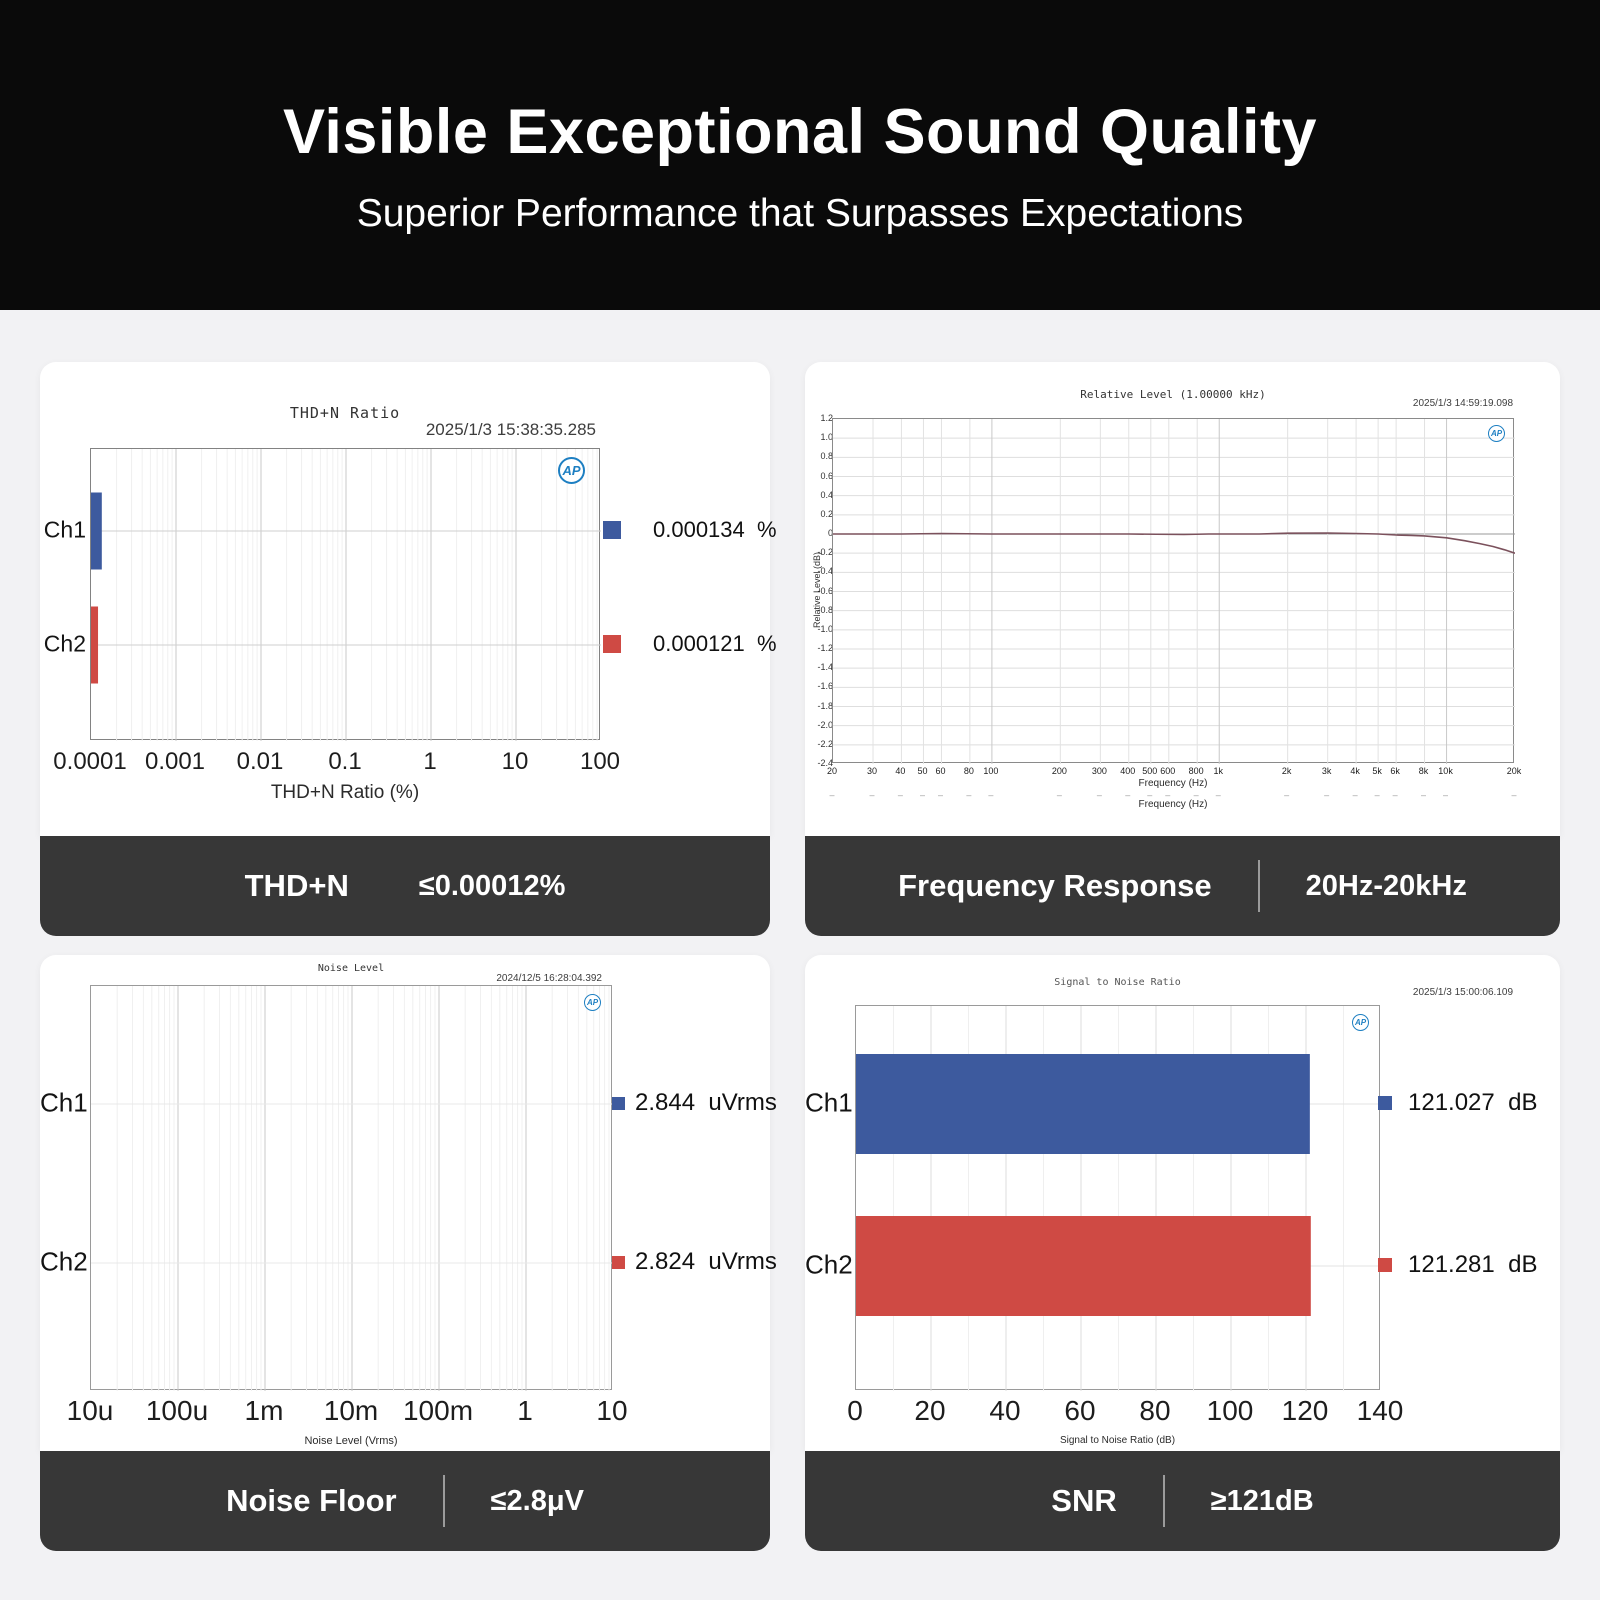  What do you see at coordinates (855, 1410) in the screenshot?
I see `x-tick-label: 0` at bounding box center [855, 1410].